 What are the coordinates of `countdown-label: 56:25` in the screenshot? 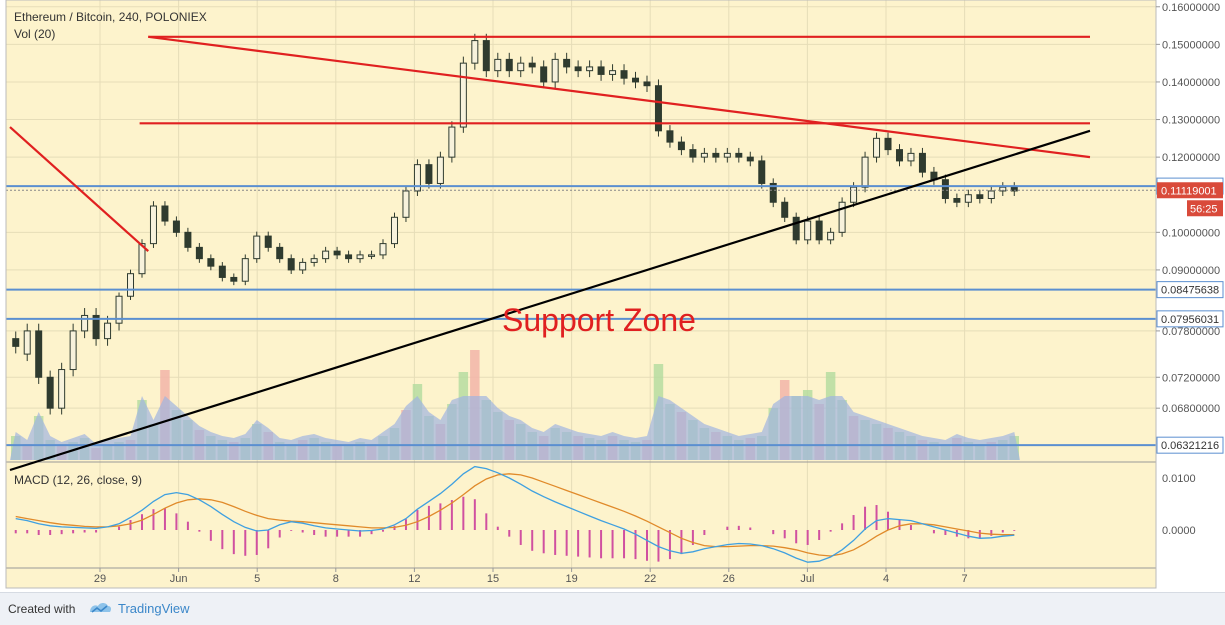 It's located at (1204, 209).